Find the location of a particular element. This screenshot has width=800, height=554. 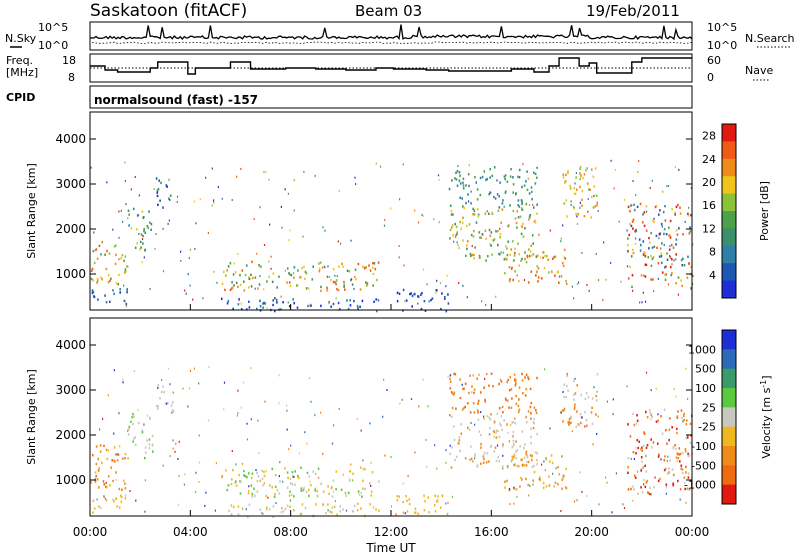

freq-label: Freq. is located at coordinates (19, 60).